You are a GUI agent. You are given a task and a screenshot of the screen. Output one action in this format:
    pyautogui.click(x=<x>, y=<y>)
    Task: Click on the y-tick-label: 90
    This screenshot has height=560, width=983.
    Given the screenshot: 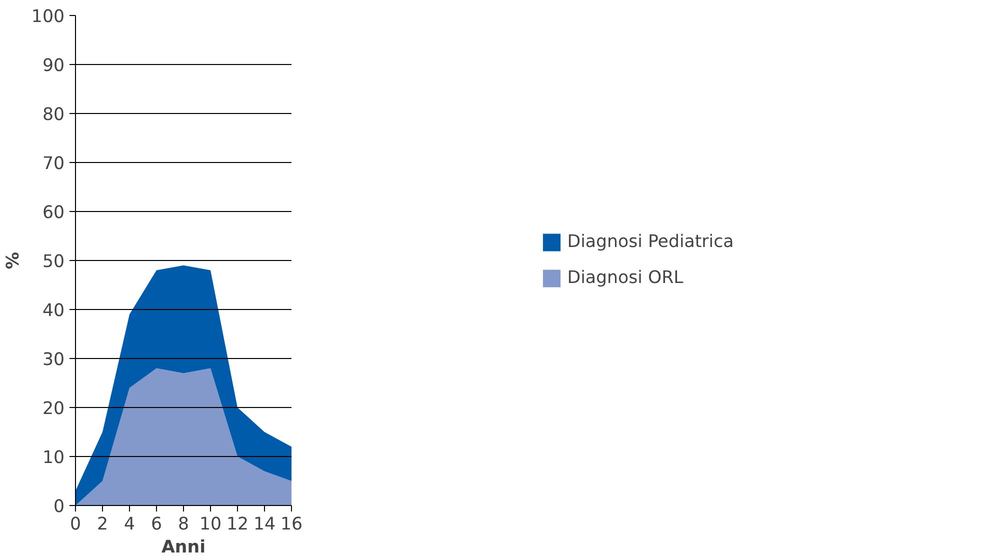 What is the action you would take?
    pyautogui.click(x=53, y=66)
    